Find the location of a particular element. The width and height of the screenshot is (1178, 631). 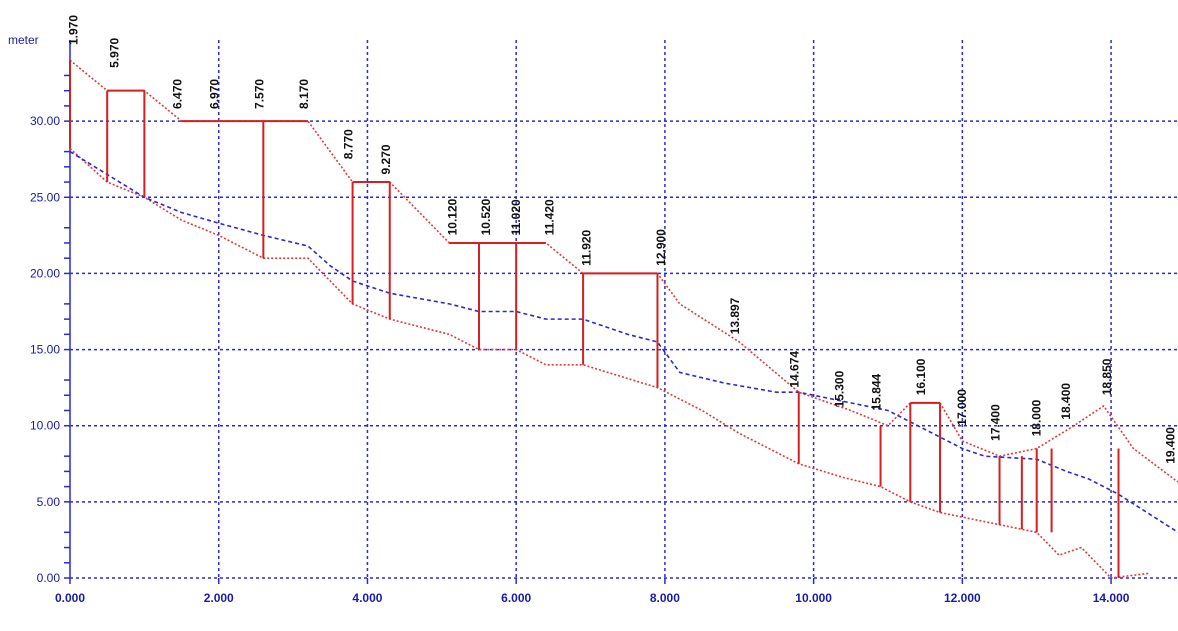

chainage-label: 10.120 is located at coordinates (453, 216).